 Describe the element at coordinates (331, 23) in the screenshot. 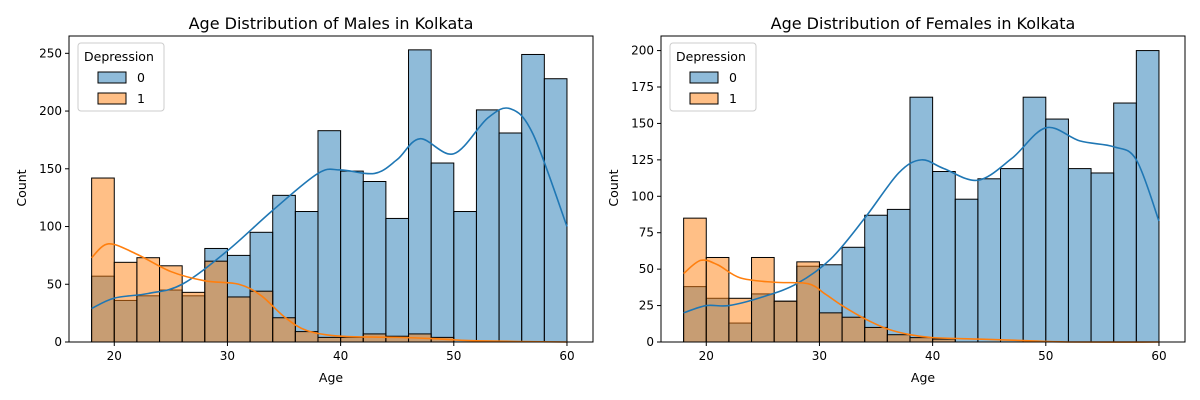

I see `chart-title: Age Distribution of Males in Kolkata` at that location.